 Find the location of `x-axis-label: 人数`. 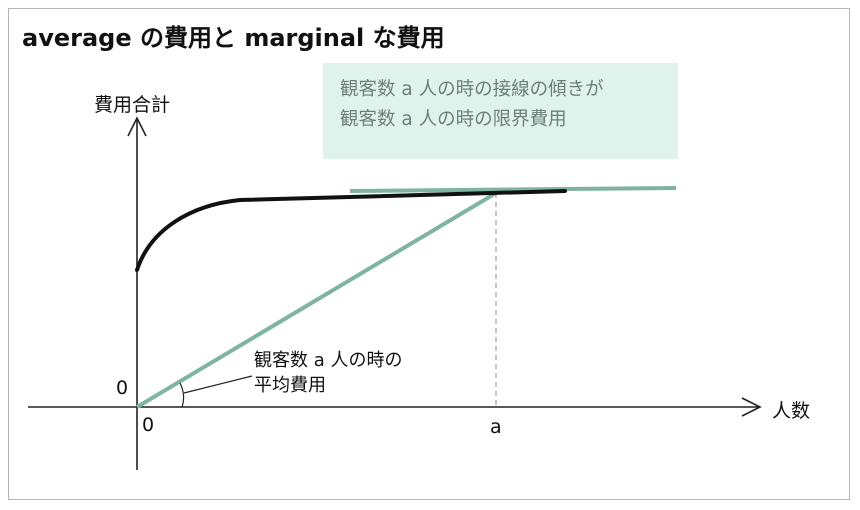

x-axis-label: 人数 is located at coordinates (791, 411).